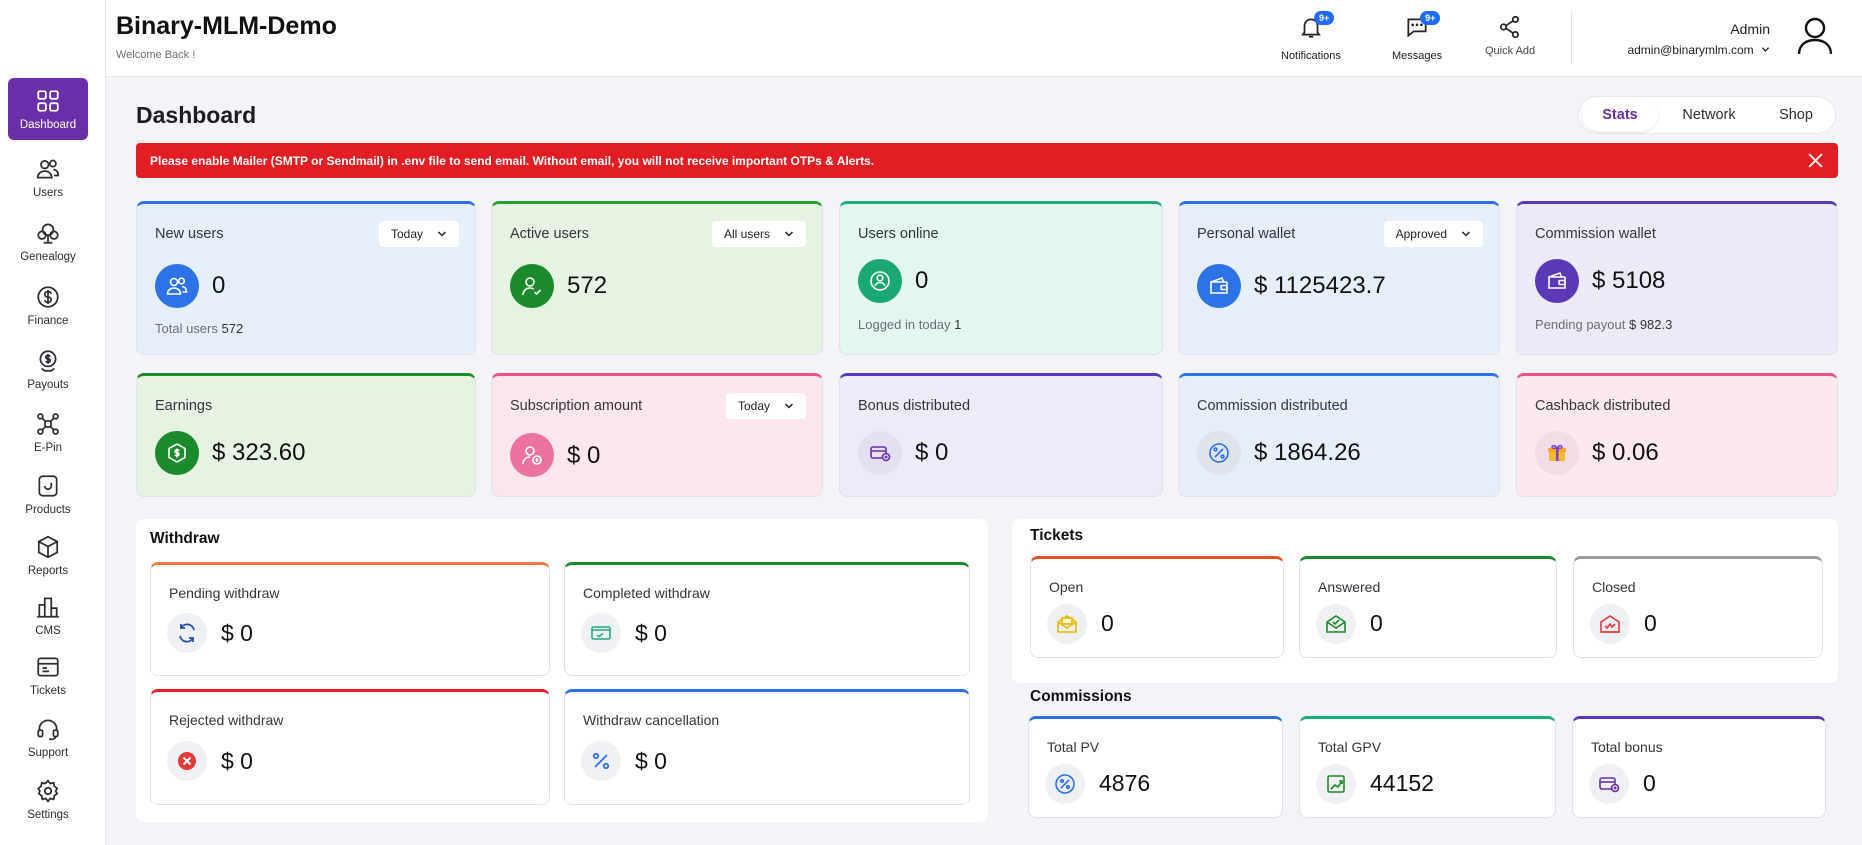 The height and width of the screenshot is (845, 1862). Describe the element at coordinates (904, 324) in the screenshot. I see `sub-label: Logged in today` at that location.